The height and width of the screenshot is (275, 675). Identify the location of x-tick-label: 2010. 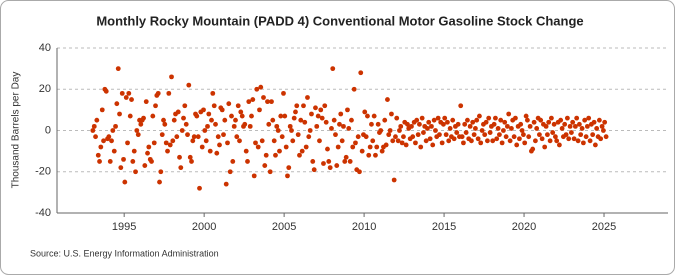
(364, 227).